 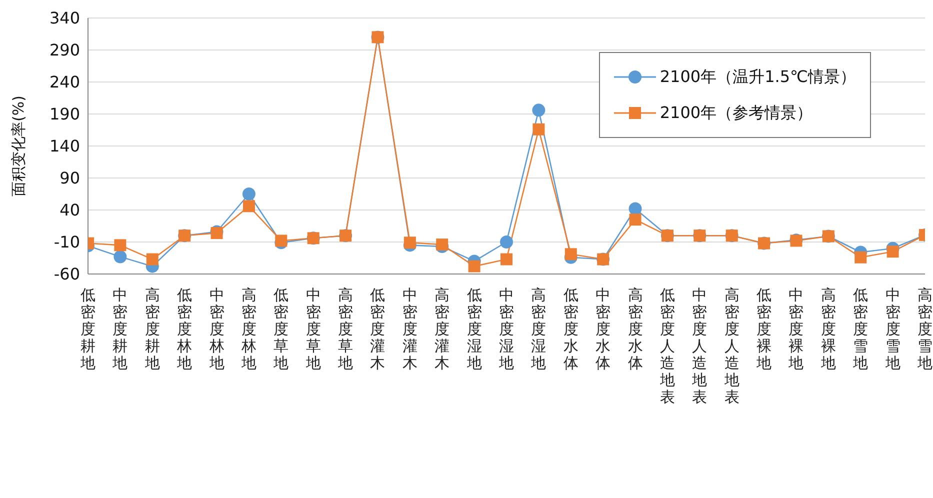 I want to click on y-axis-title: 面积变化率(%), so click(x=18, y=146).